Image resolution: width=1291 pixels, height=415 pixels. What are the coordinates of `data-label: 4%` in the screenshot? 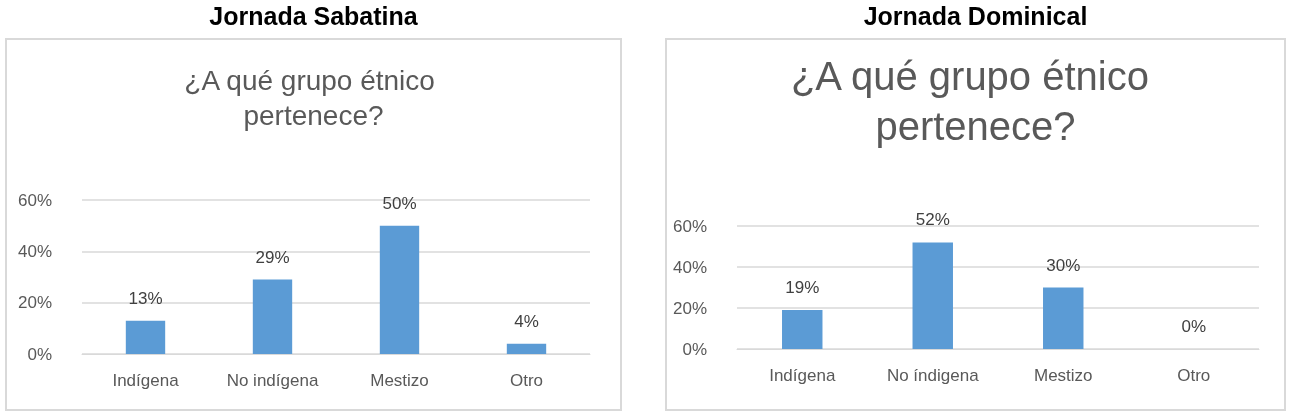 It's located at (526, 321).